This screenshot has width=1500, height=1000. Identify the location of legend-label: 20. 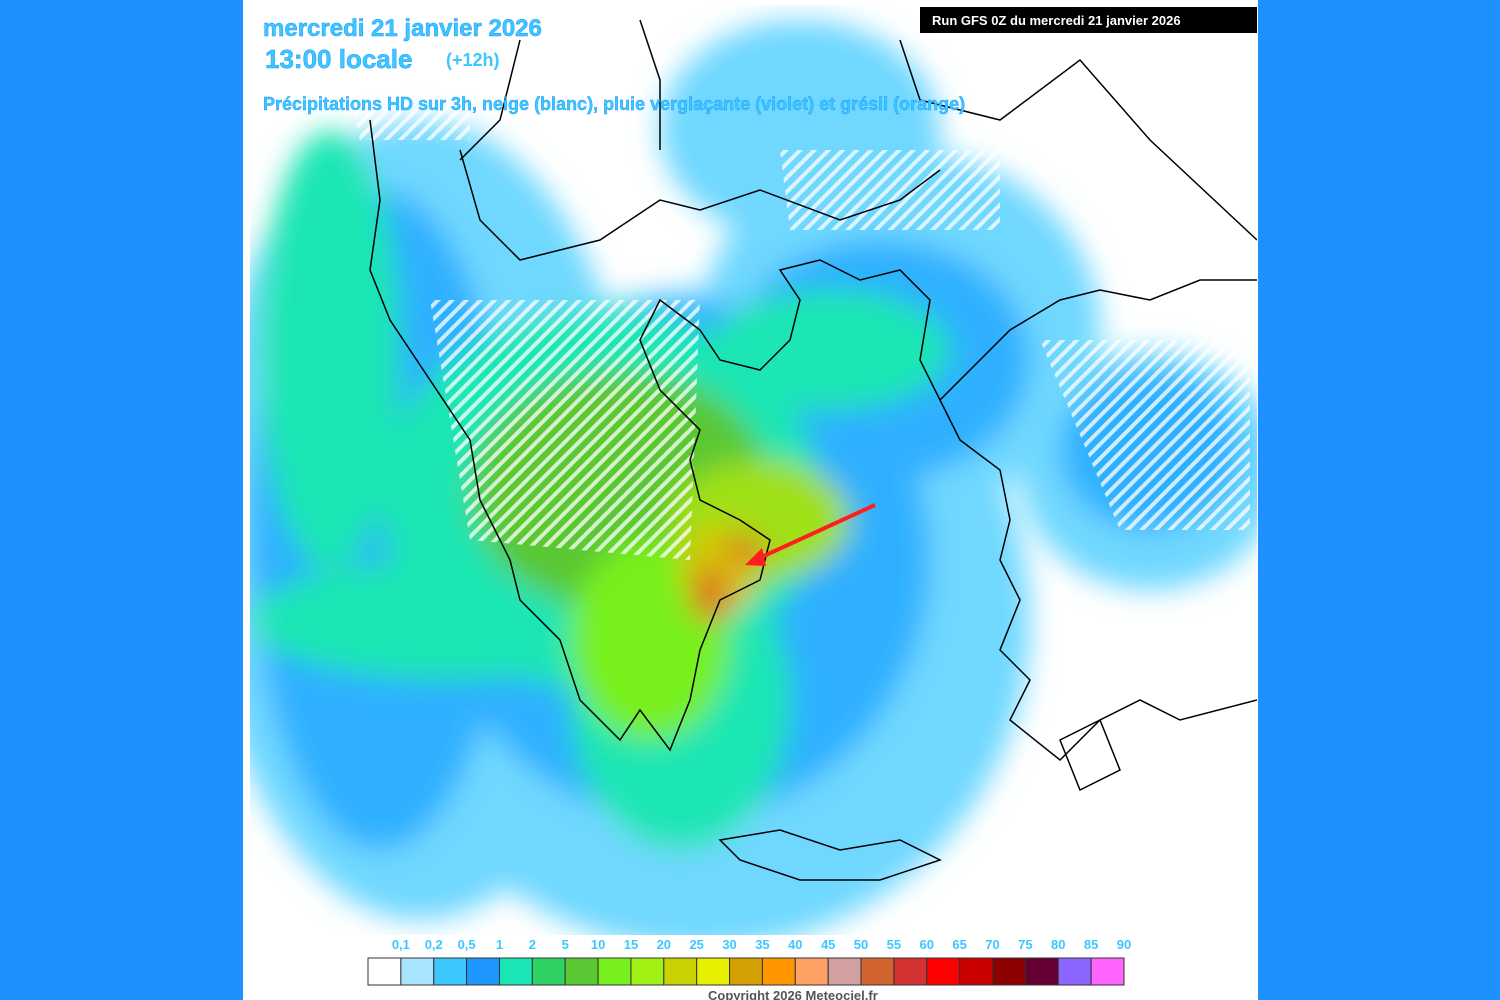
(664, 944).